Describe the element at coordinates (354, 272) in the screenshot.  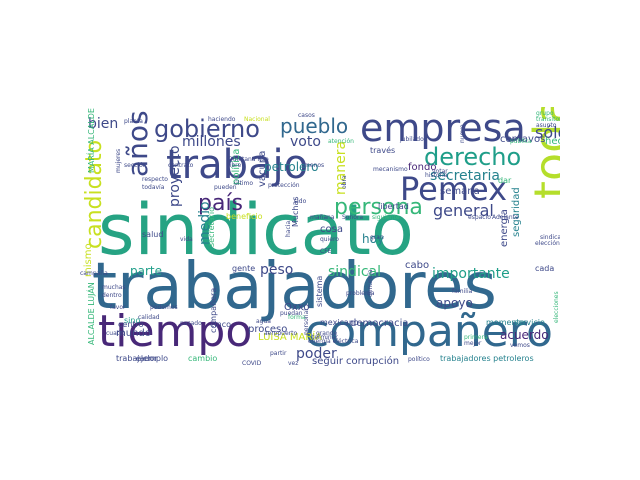
I see `word-sindical: sindical` at that location.